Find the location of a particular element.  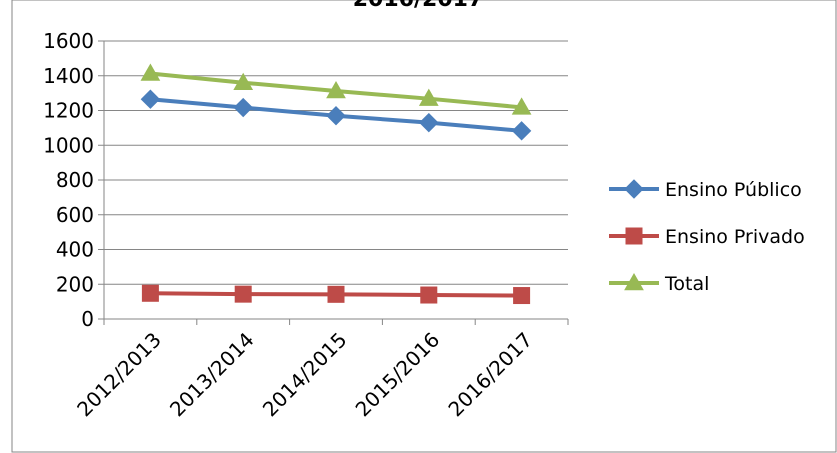

chart-title: 2016/2017 is located at coordinates (418, 6).